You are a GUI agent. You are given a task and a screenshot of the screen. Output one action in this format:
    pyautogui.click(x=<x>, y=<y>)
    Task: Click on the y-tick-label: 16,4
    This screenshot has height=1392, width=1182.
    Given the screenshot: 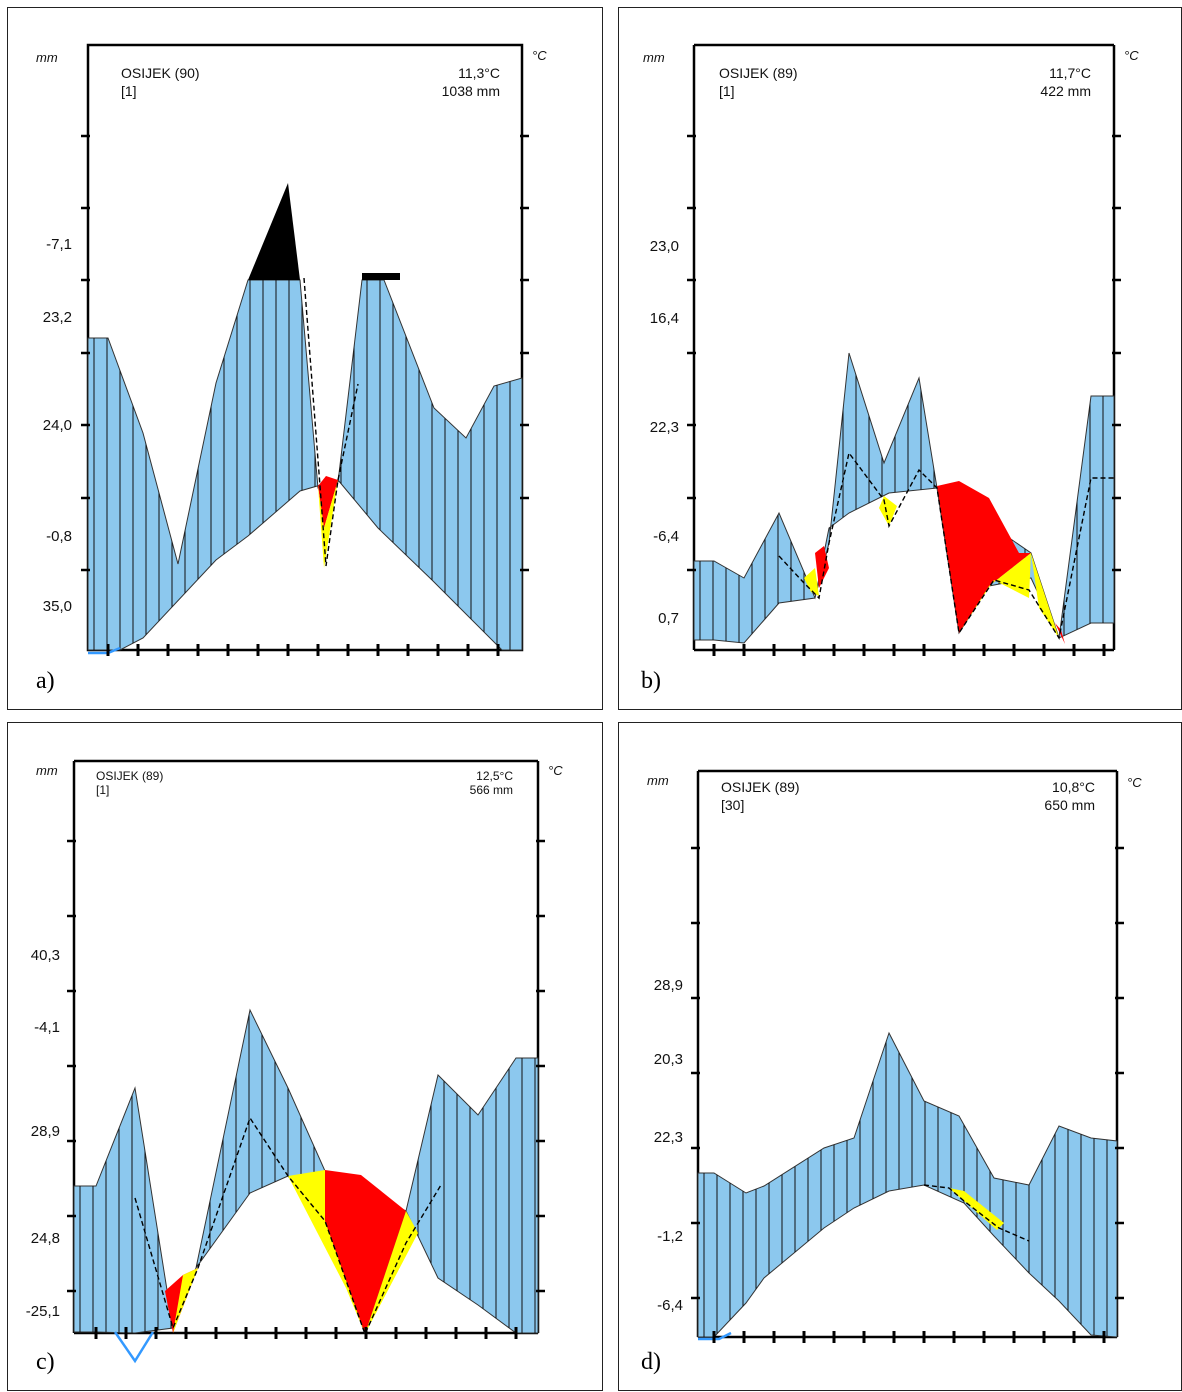 What is the action you would take?
    pyautogui.click(x=664, y=318)
    